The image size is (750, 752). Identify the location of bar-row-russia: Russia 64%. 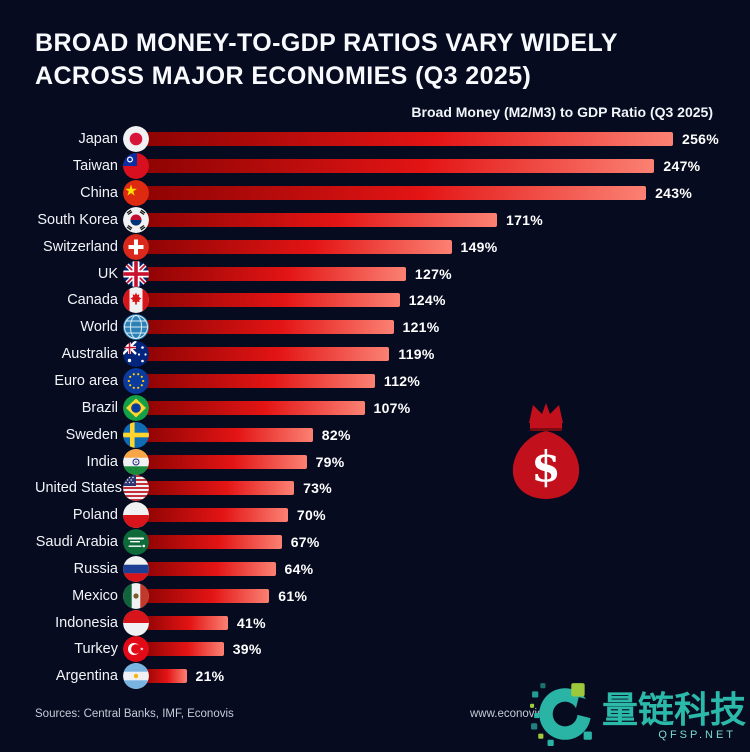
(380, 569).